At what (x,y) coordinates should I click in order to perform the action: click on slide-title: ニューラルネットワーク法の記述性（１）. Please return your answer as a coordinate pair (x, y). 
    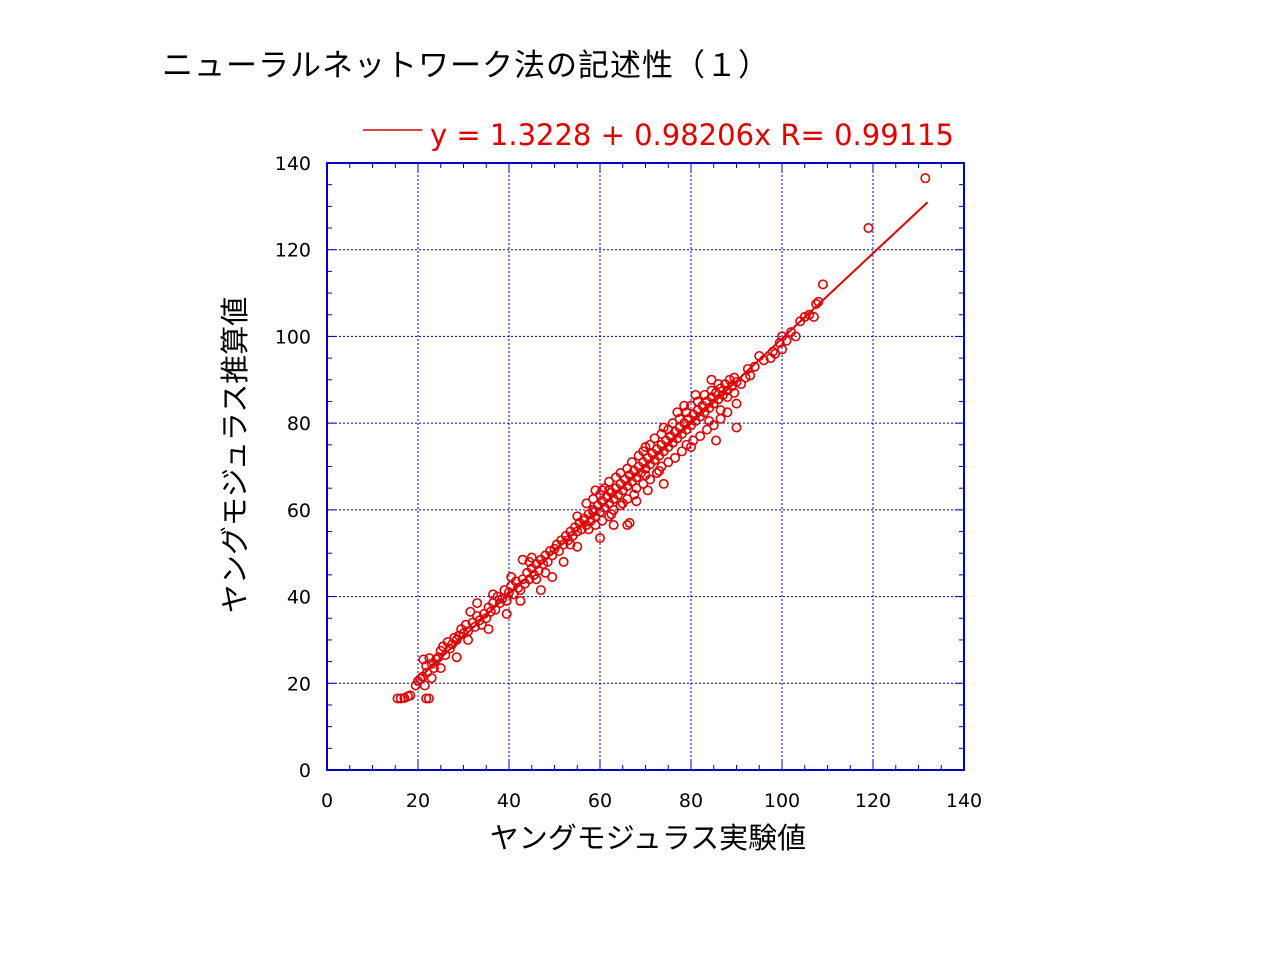
    Looking at the image, I should click on (466, 66).